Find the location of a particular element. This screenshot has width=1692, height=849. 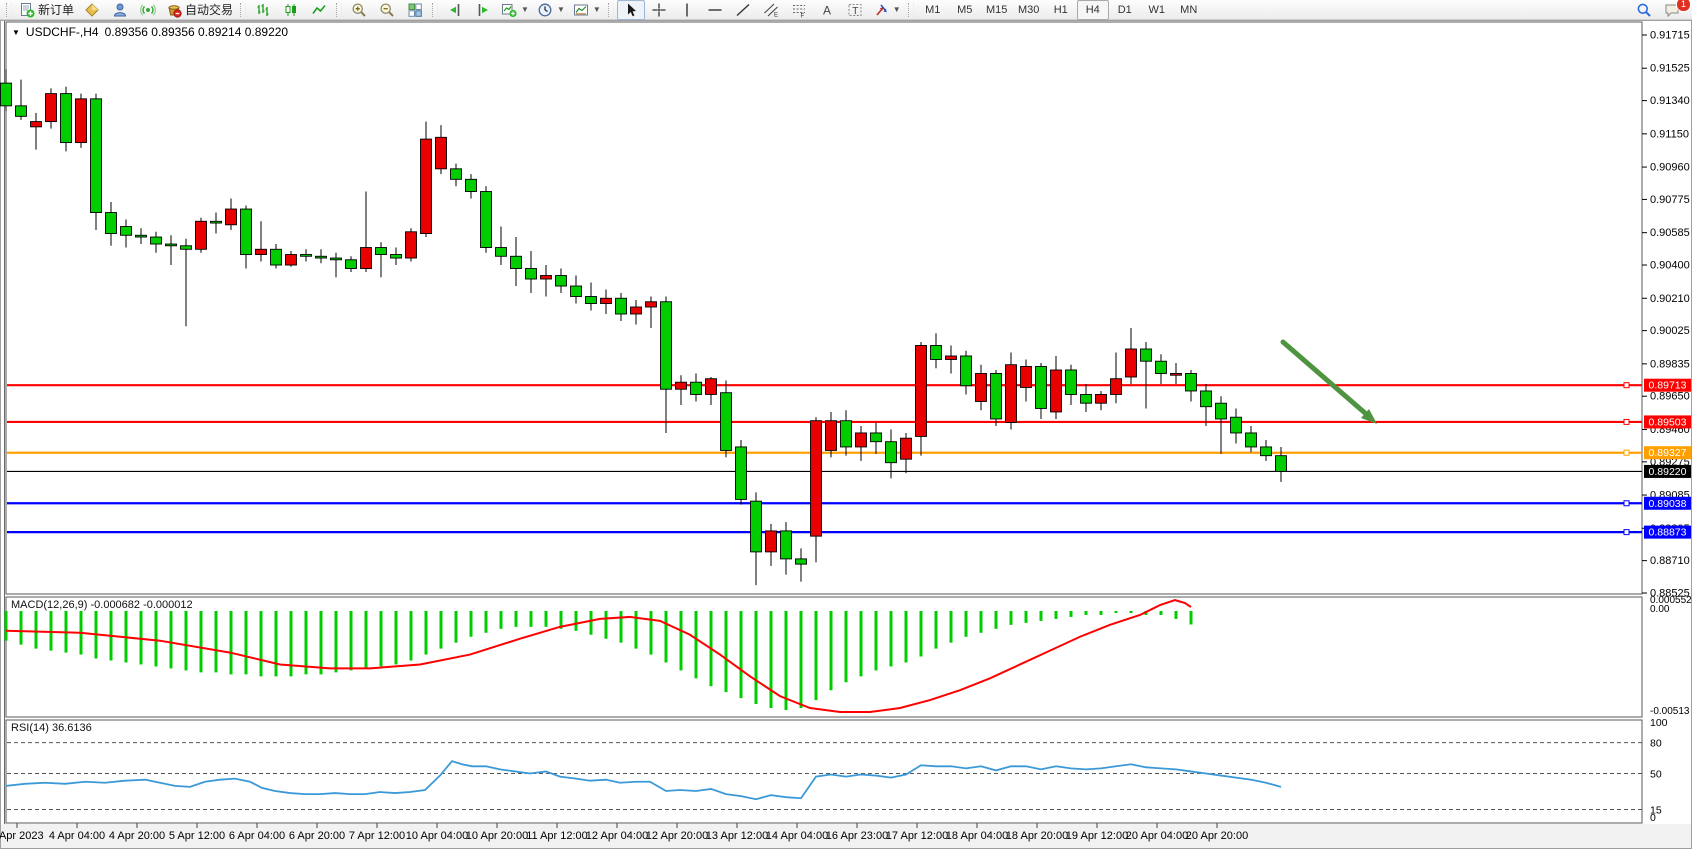

chart-menu-icon: ▼ is located at coordinates (16, 32).